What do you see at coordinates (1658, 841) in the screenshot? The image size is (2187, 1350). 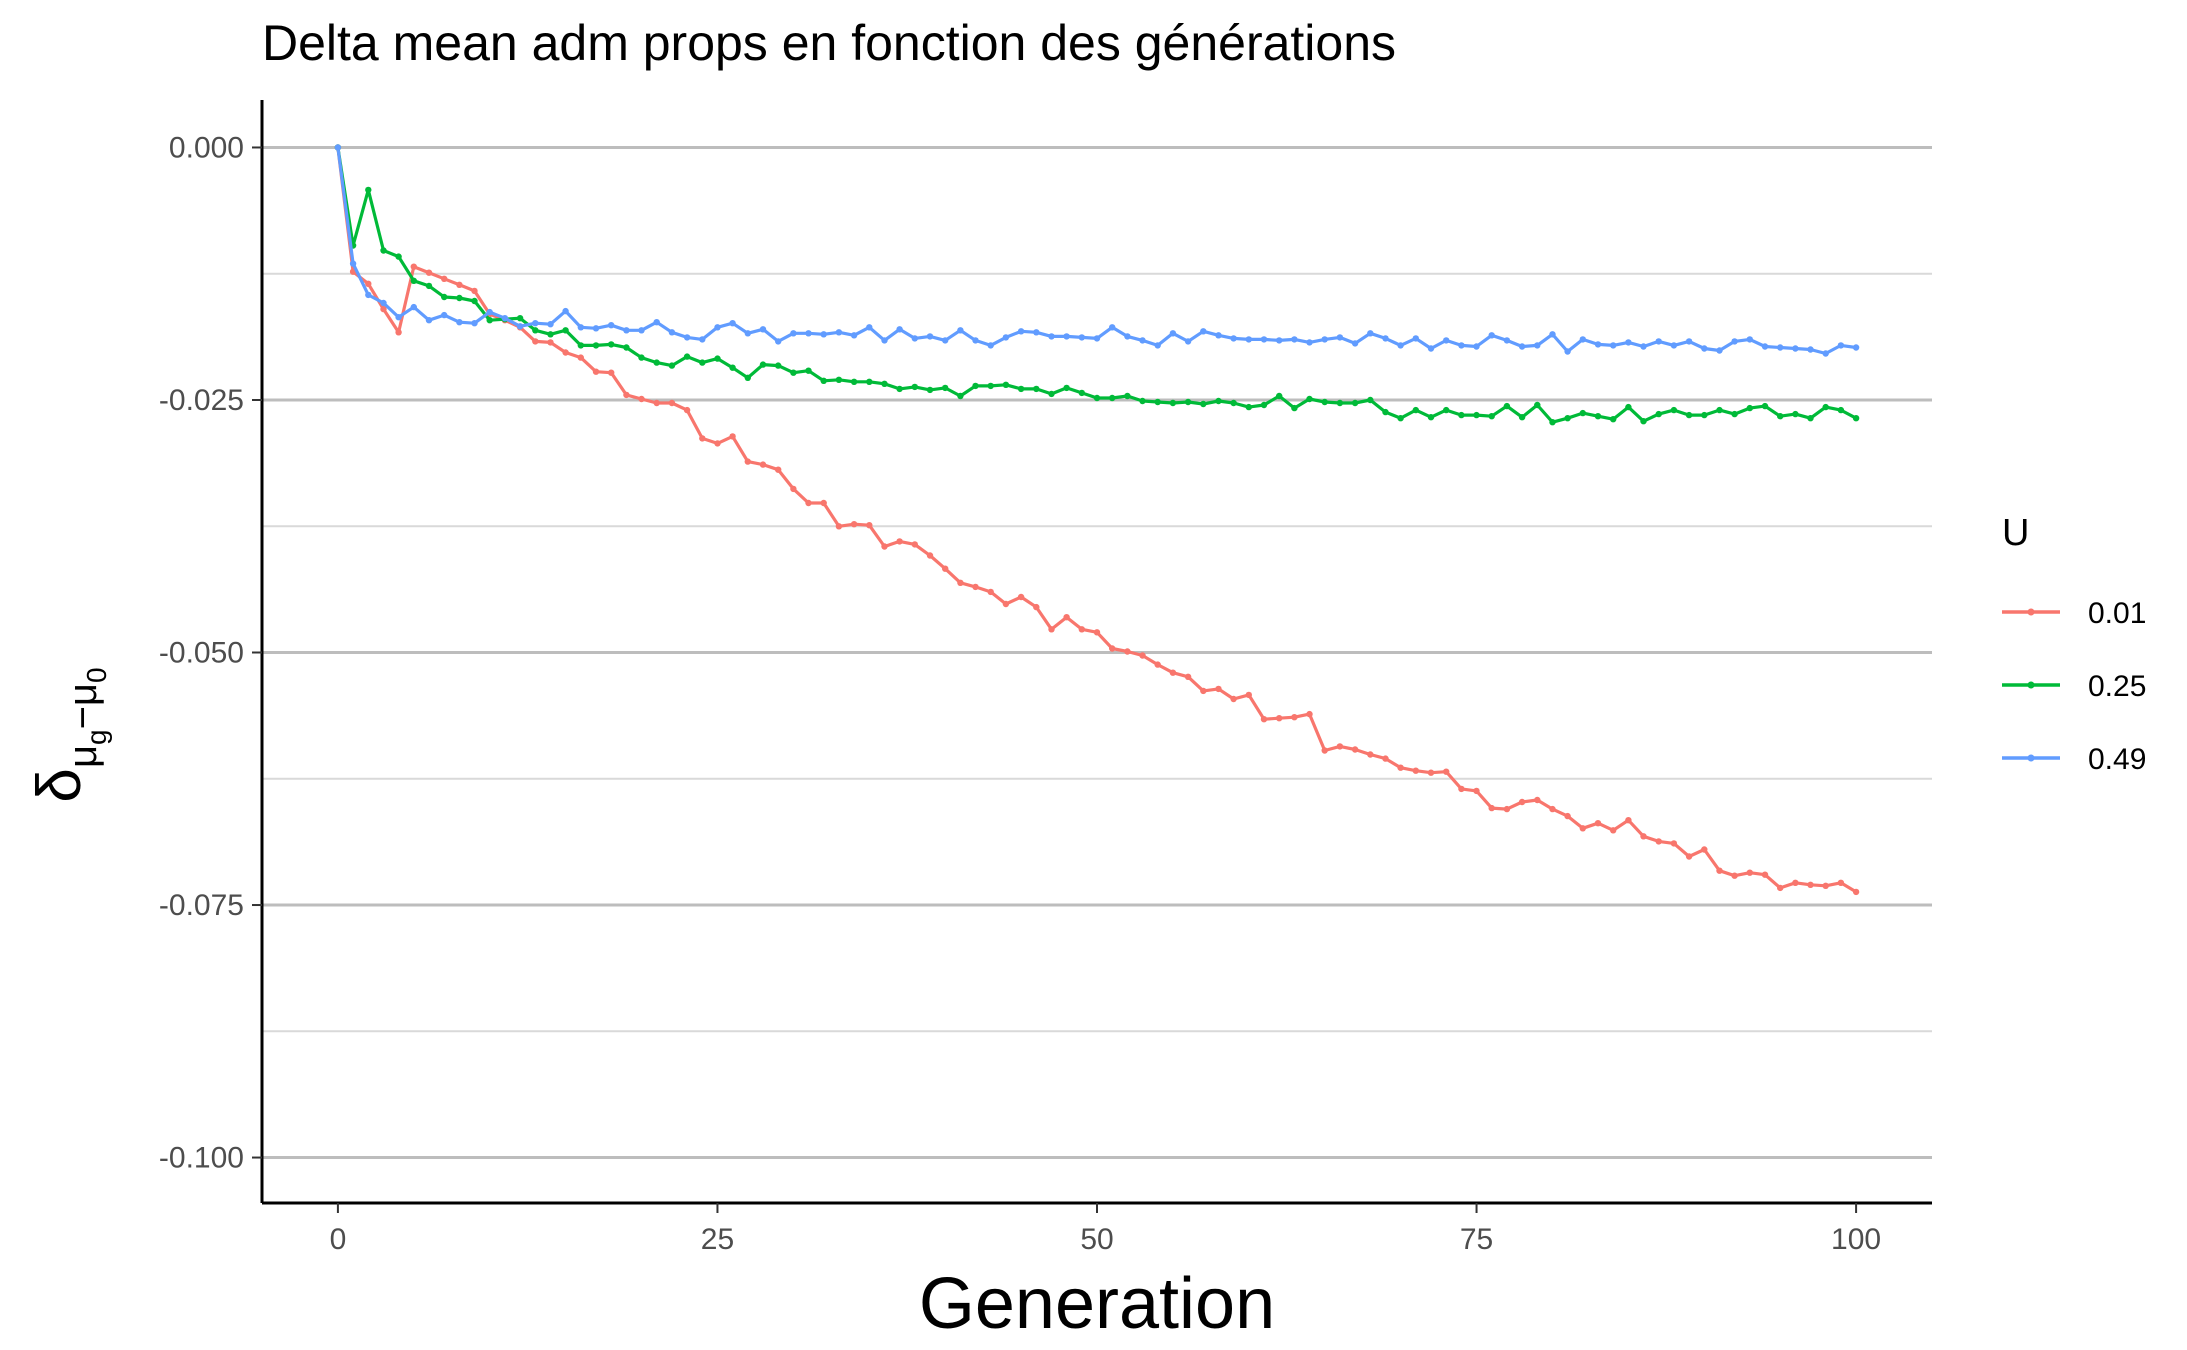 I see `point-0.01-87` at bounding box center [1658, 841].